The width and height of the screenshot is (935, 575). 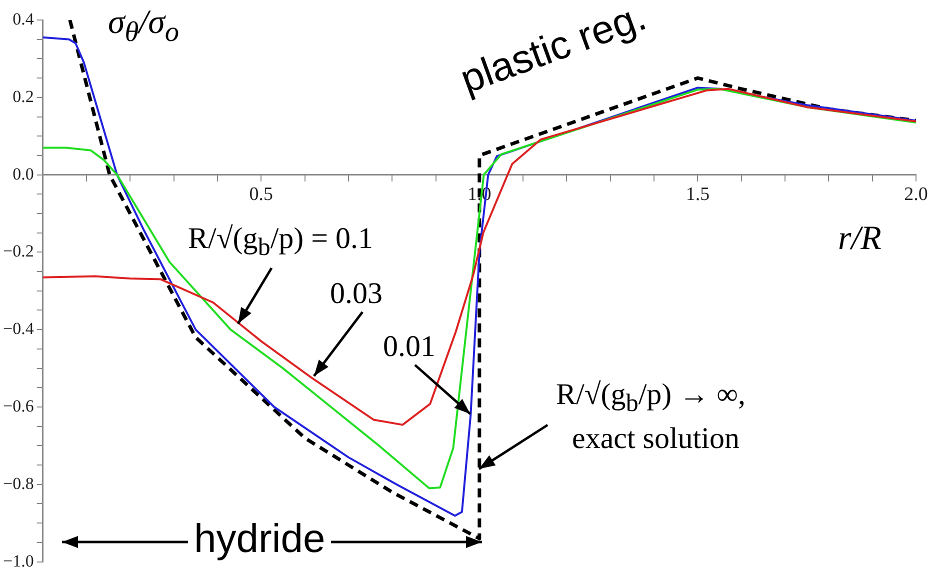 What do you see at coordinates (18, 251) in the screenshot?
I see `y-tick-label: −0.2` at bounding box center [18, 251].